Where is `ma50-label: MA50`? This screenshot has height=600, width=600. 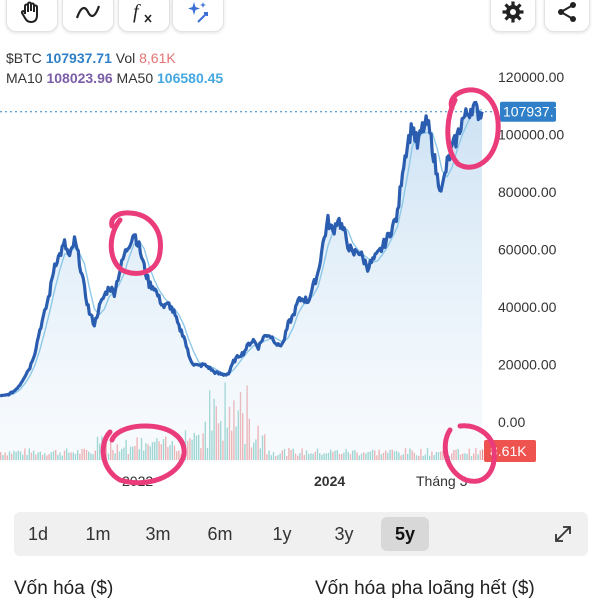 ma50-label: MA50 is located at coordinates (135, 78).